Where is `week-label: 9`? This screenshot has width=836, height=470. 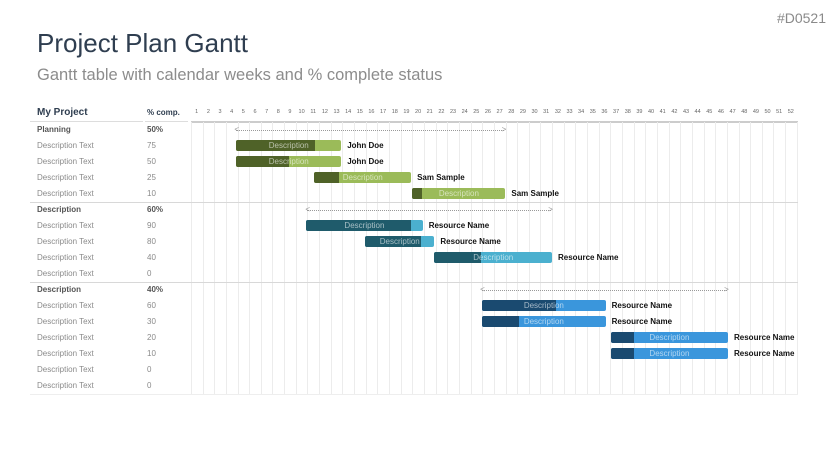 week-label: 9 is located at coordinates (290, 112).